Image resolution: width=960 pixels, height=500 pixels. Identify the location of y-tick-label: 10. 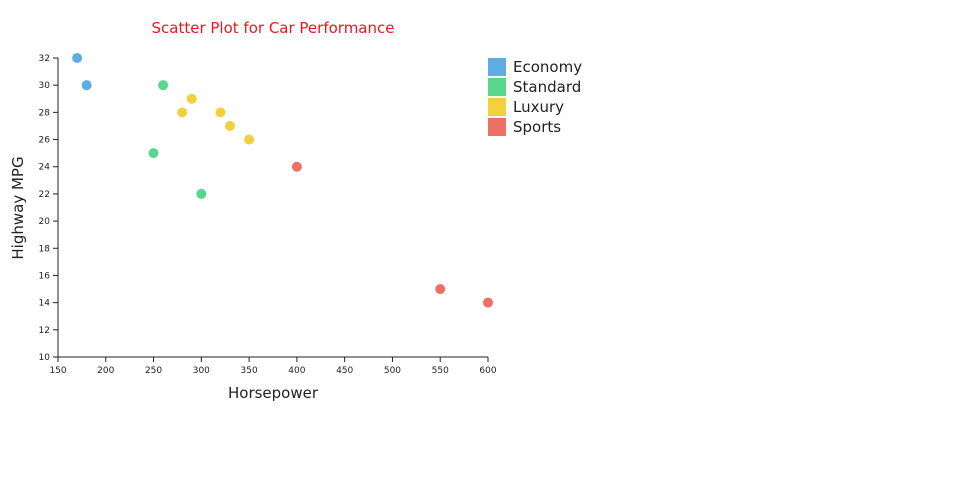
(45, 358).